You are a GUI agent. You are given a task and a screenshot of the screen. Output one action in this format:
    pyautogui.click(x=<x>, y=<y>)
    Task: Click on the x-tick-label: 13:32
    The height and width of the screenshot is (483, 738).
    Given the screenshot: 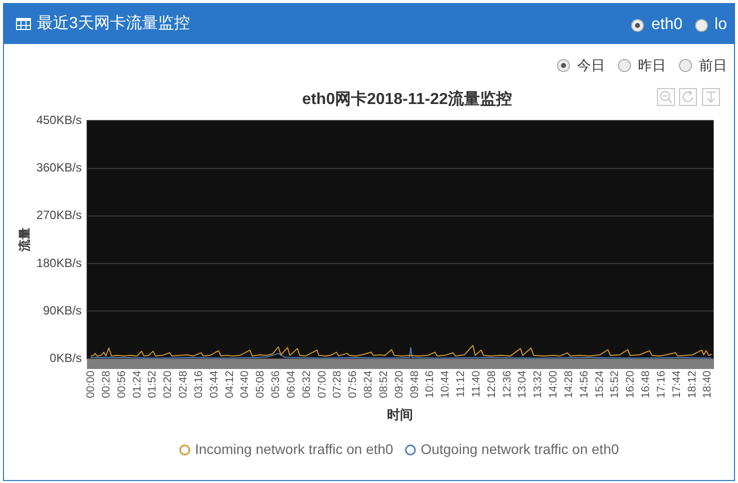 What is the action you would take?
    pyautogui.click(x=538, y=384)
    